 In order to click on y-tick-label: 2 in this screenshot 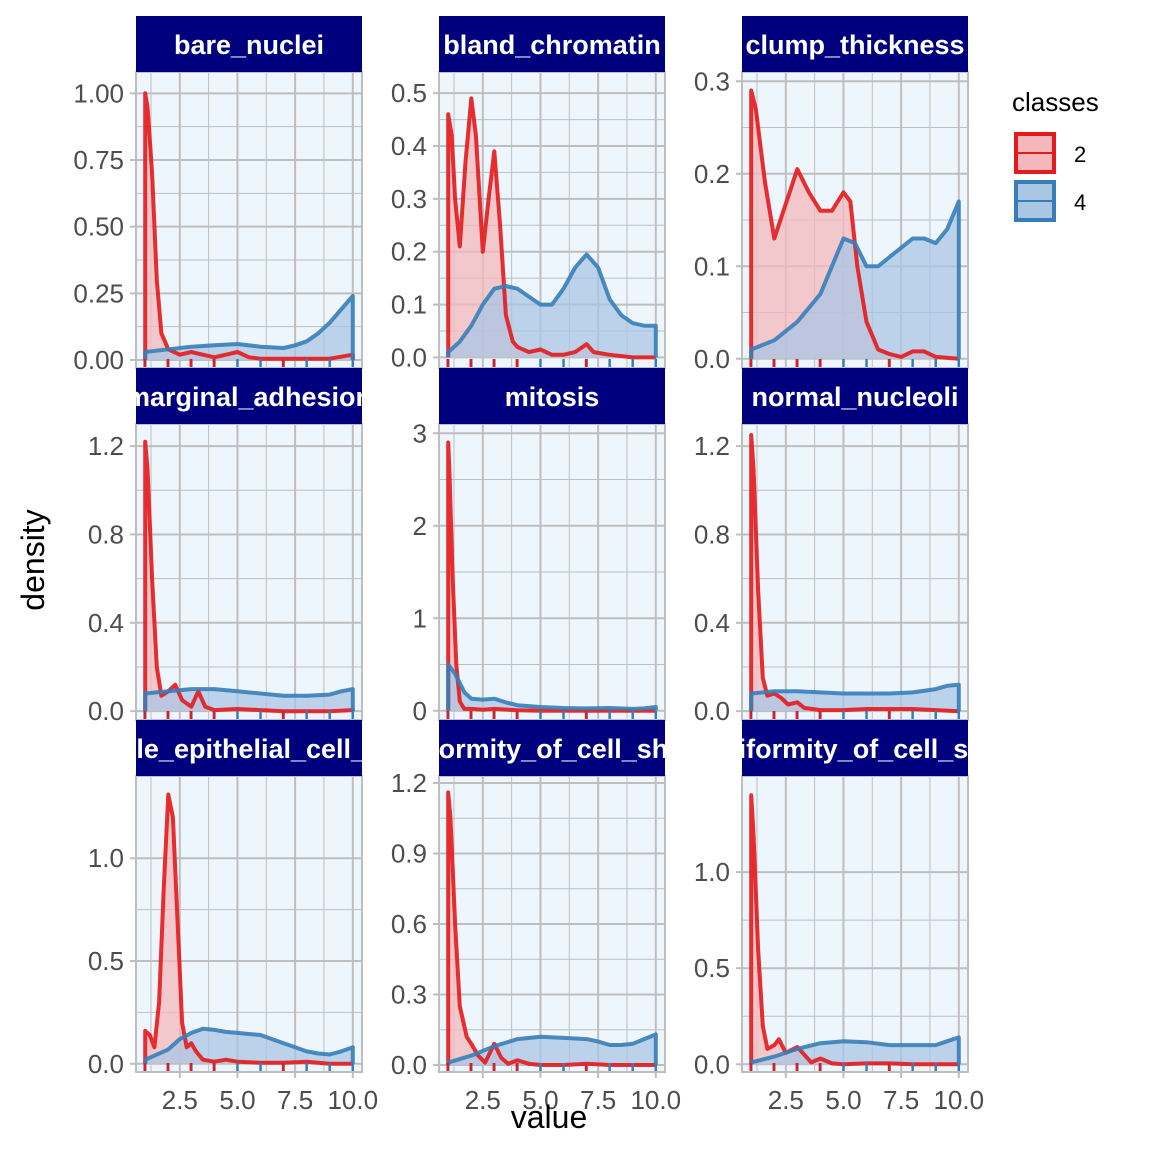, I will do `click(420, 526)`.